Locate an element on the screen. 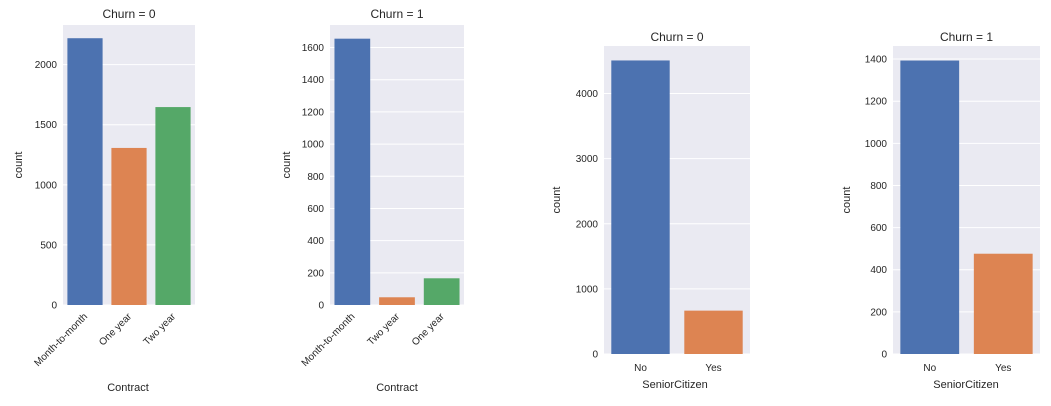 This screenshot has width=1051, height=406. chart1-y-axis-label: count is located at coordinates (19, 165).